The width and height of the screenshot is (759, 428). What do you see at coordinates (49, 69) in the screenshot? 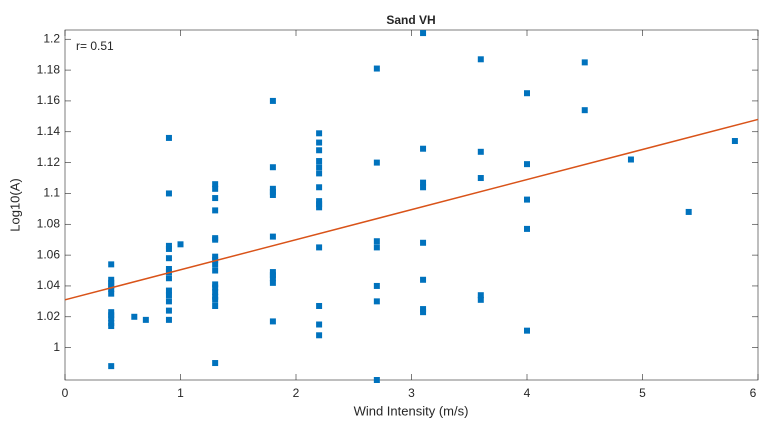
I see `y-tick-label: 1.18` at bounding box center [49, 69].